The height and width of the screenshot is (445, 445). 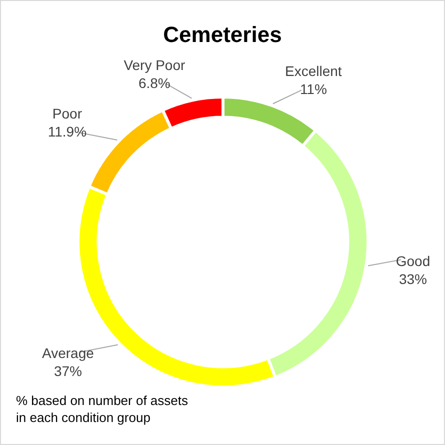 What do you see at coordinates (155, 64) in the screenshot?
I see `slice-label: Very Poor` at bounding box center [155, 64].